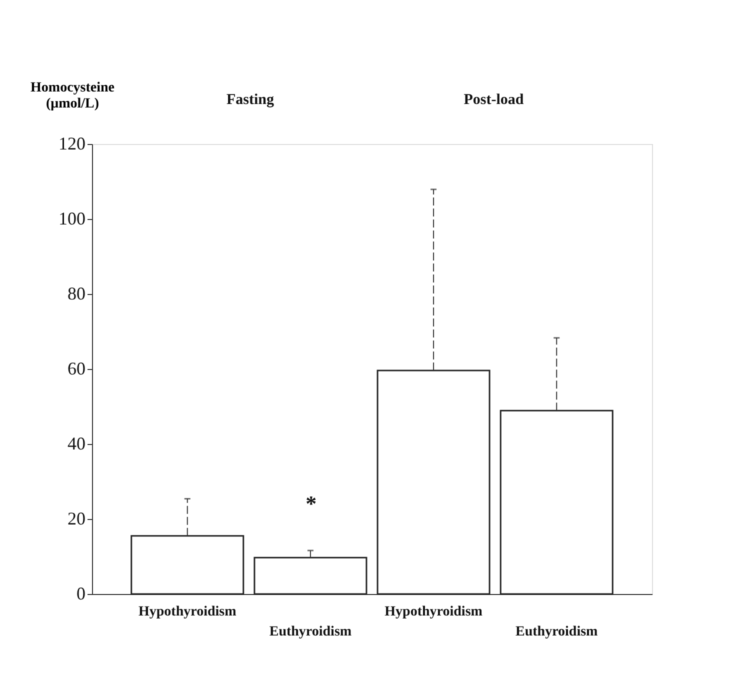 The image size is (749, 679). What do you see at coordinates (81, 594) in the screenshot?
I see `y-tick-label: 0` at bounding box center [81, 594].